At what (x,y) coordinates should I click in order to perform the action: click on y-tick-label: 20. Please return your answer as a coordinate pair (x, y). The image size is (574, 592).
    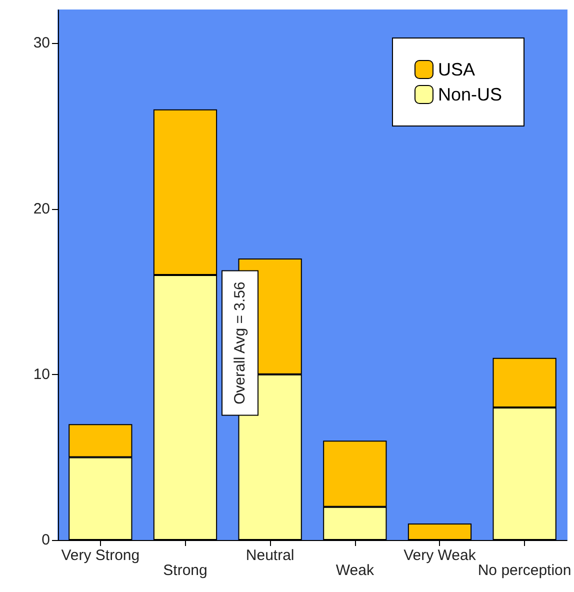
    Looking at the image, I should click on (41, 209).